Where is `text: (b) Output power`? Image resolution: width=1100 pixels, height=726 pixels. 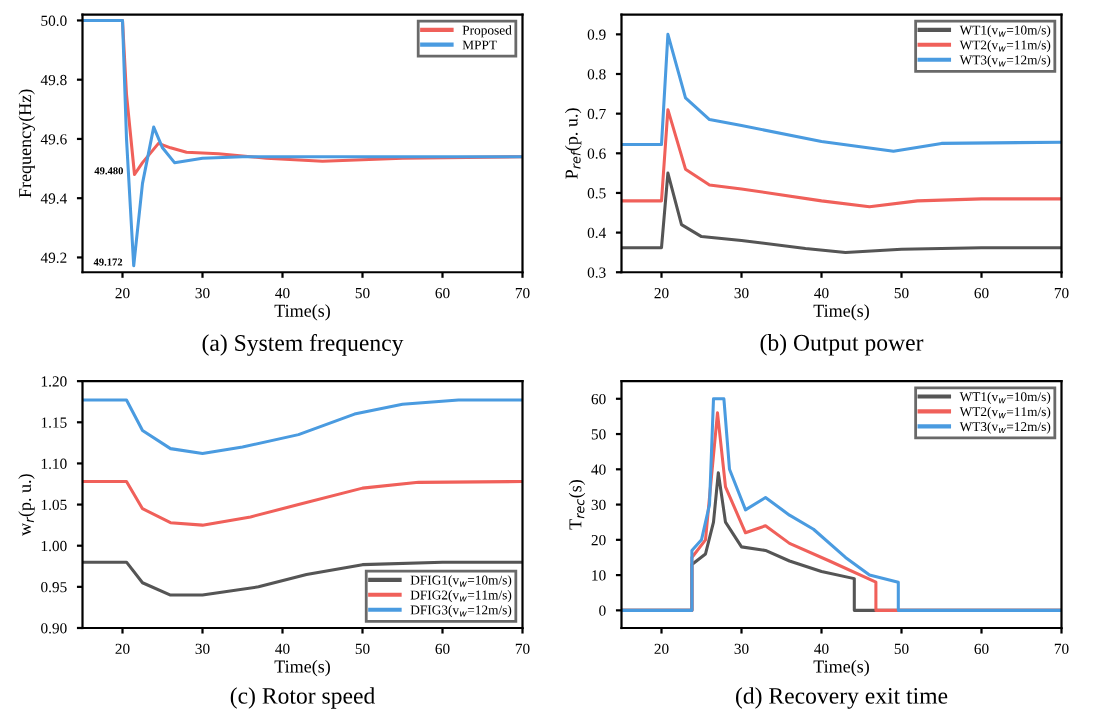
text: (b) Output power is located at coordinates (842, 345).